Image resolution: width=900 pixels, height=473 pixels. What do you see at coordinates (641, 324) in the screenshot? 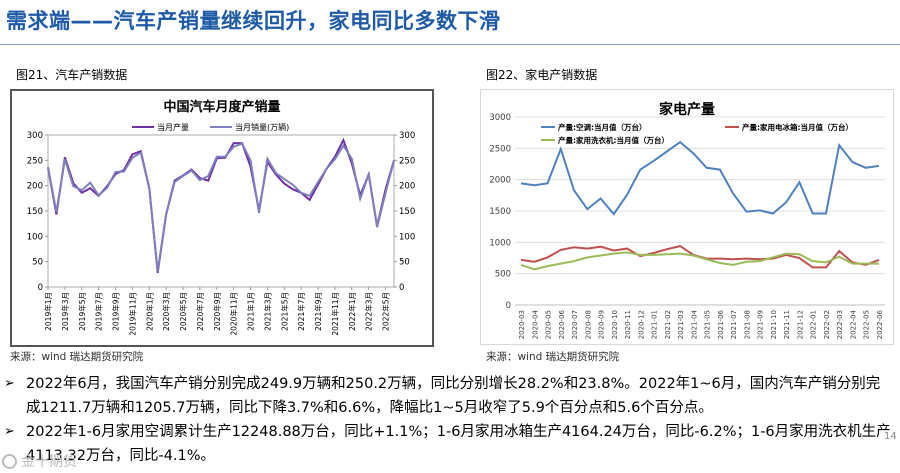
I see `x-tick-label: 2020-12` at bounding box center [641, 324].